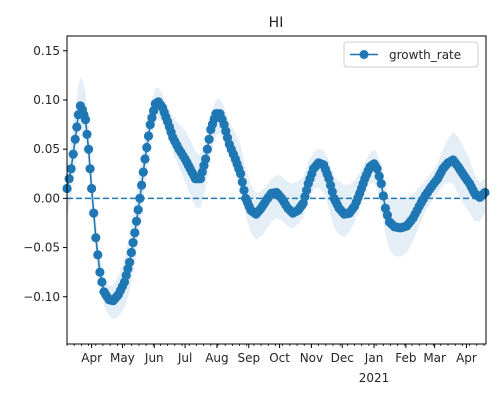 Image resolution: width=500 pixels, height=400 pixels. I want to click on chart-title: HI, so click(276, 23).